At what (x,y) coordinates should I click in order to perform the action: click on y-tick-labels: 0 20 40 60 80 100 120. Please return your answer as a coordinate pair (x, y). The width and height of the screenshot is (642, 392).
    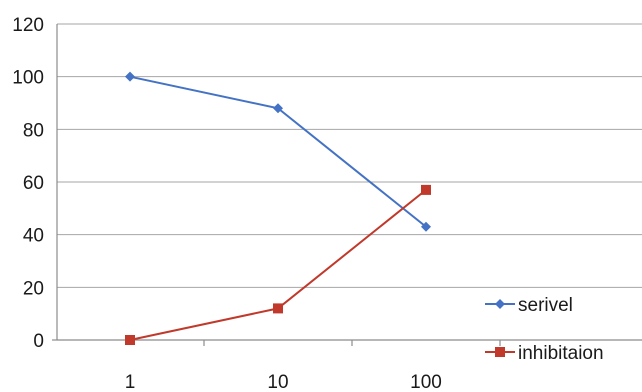
    Looking at the image, I should click on (28, 183).